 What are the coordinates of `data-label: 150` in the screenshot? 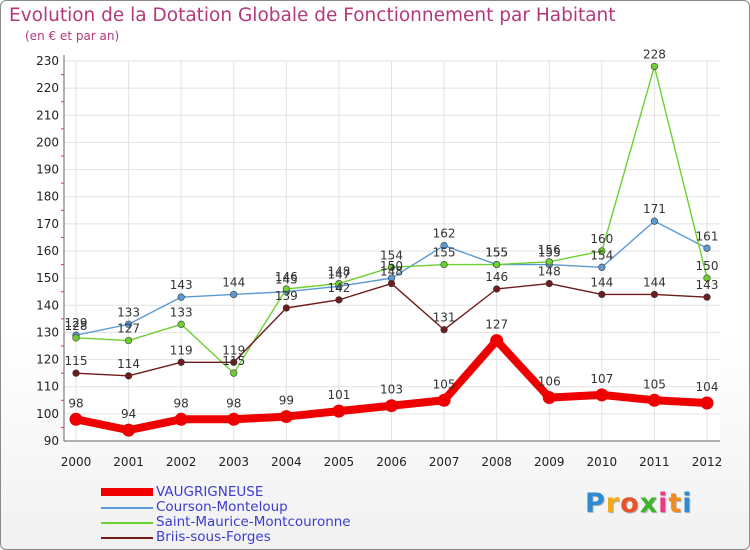 It's located at (707, 266).